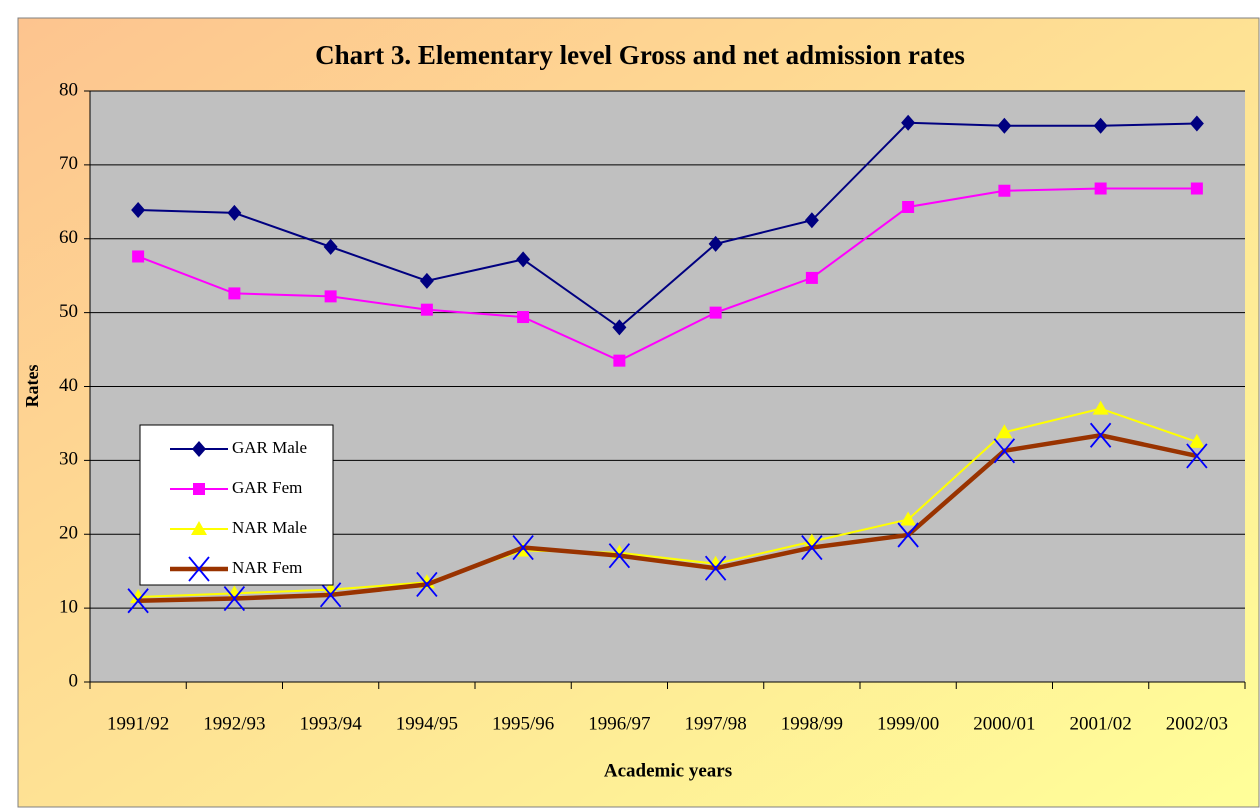 Image resolution: width=1260 pixels, height=808 pixels. What do you see at coordinates (269, 447) in the screenshot?
I see `legend-label: GAR Male` at bounding box center [269, 447].